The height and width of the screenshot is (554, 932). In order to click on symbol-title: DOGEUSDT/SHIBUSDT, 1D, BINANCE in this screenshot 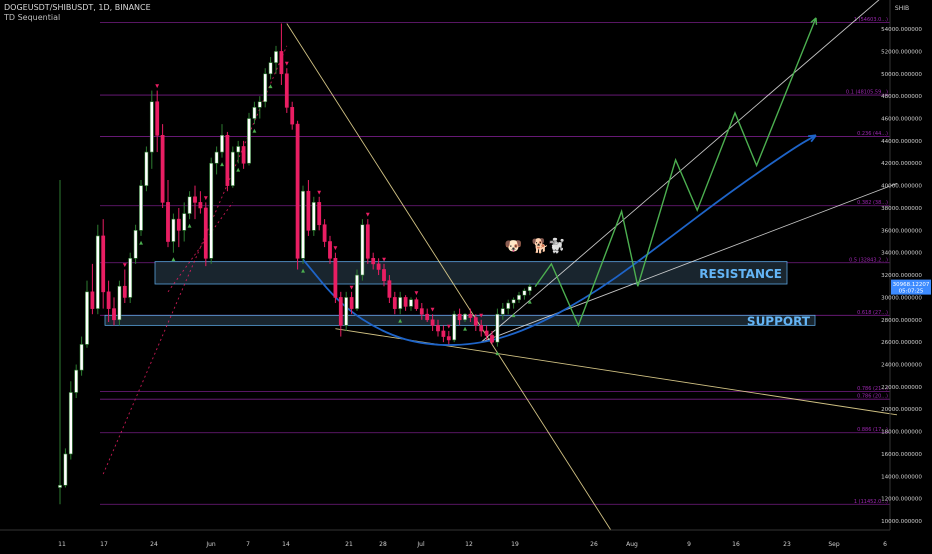, I will do `click(77, 7)`.